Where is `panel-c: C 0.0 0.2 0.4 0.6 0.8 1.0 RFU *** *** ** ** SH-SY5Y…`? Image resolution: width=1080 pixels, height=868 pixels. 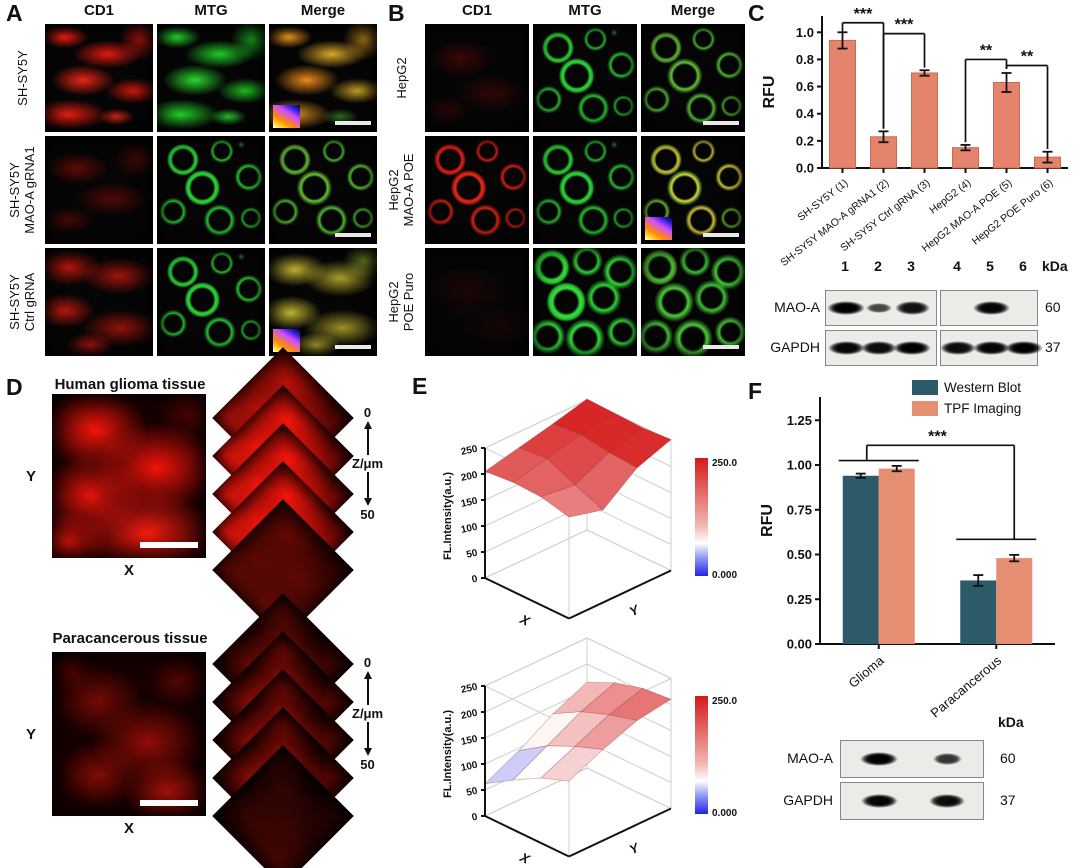
panel-c: C 0.0 0.2 0.4 0.6 0.8 1.0 RFU *** *** ** ** SH-SY5Y… is located at coordinates (910, 186).